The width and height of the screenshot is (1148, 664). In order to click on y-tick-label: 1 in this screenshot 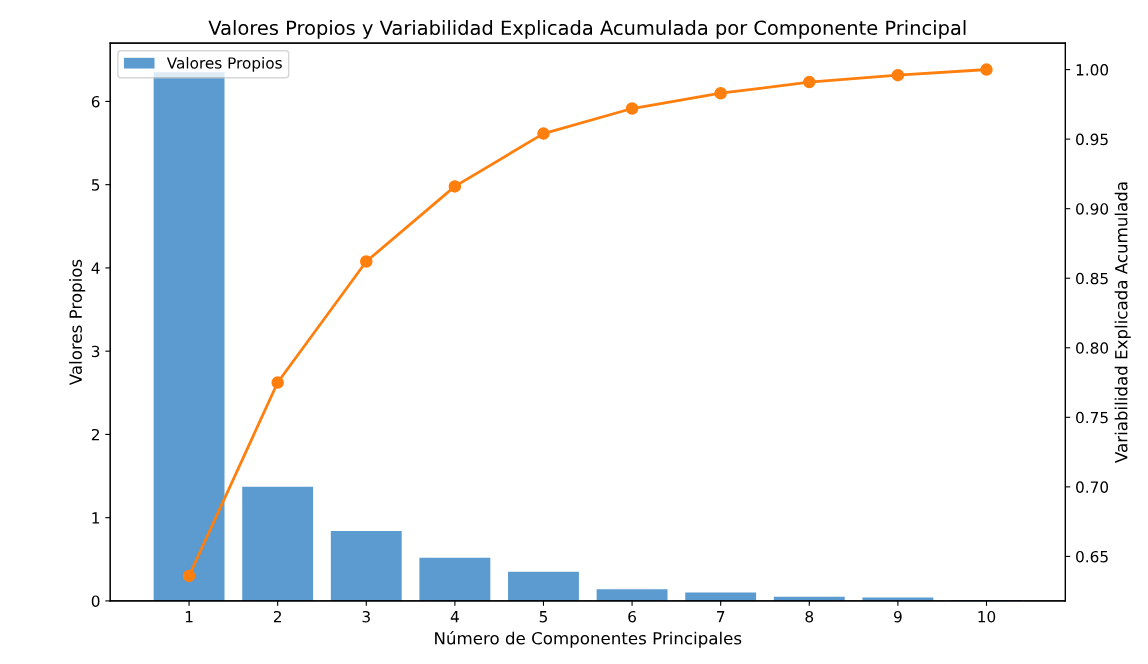, I will do `click(96, 518)`.